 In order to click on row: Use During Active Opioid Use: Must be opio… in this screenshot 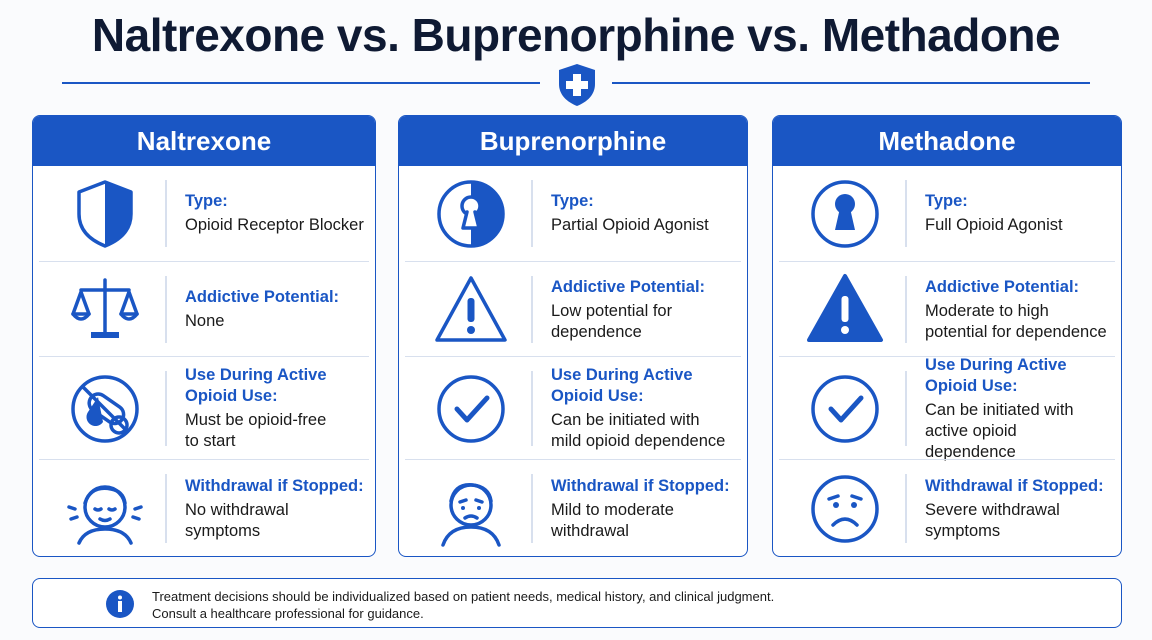, I will do `click(204, 408)`.